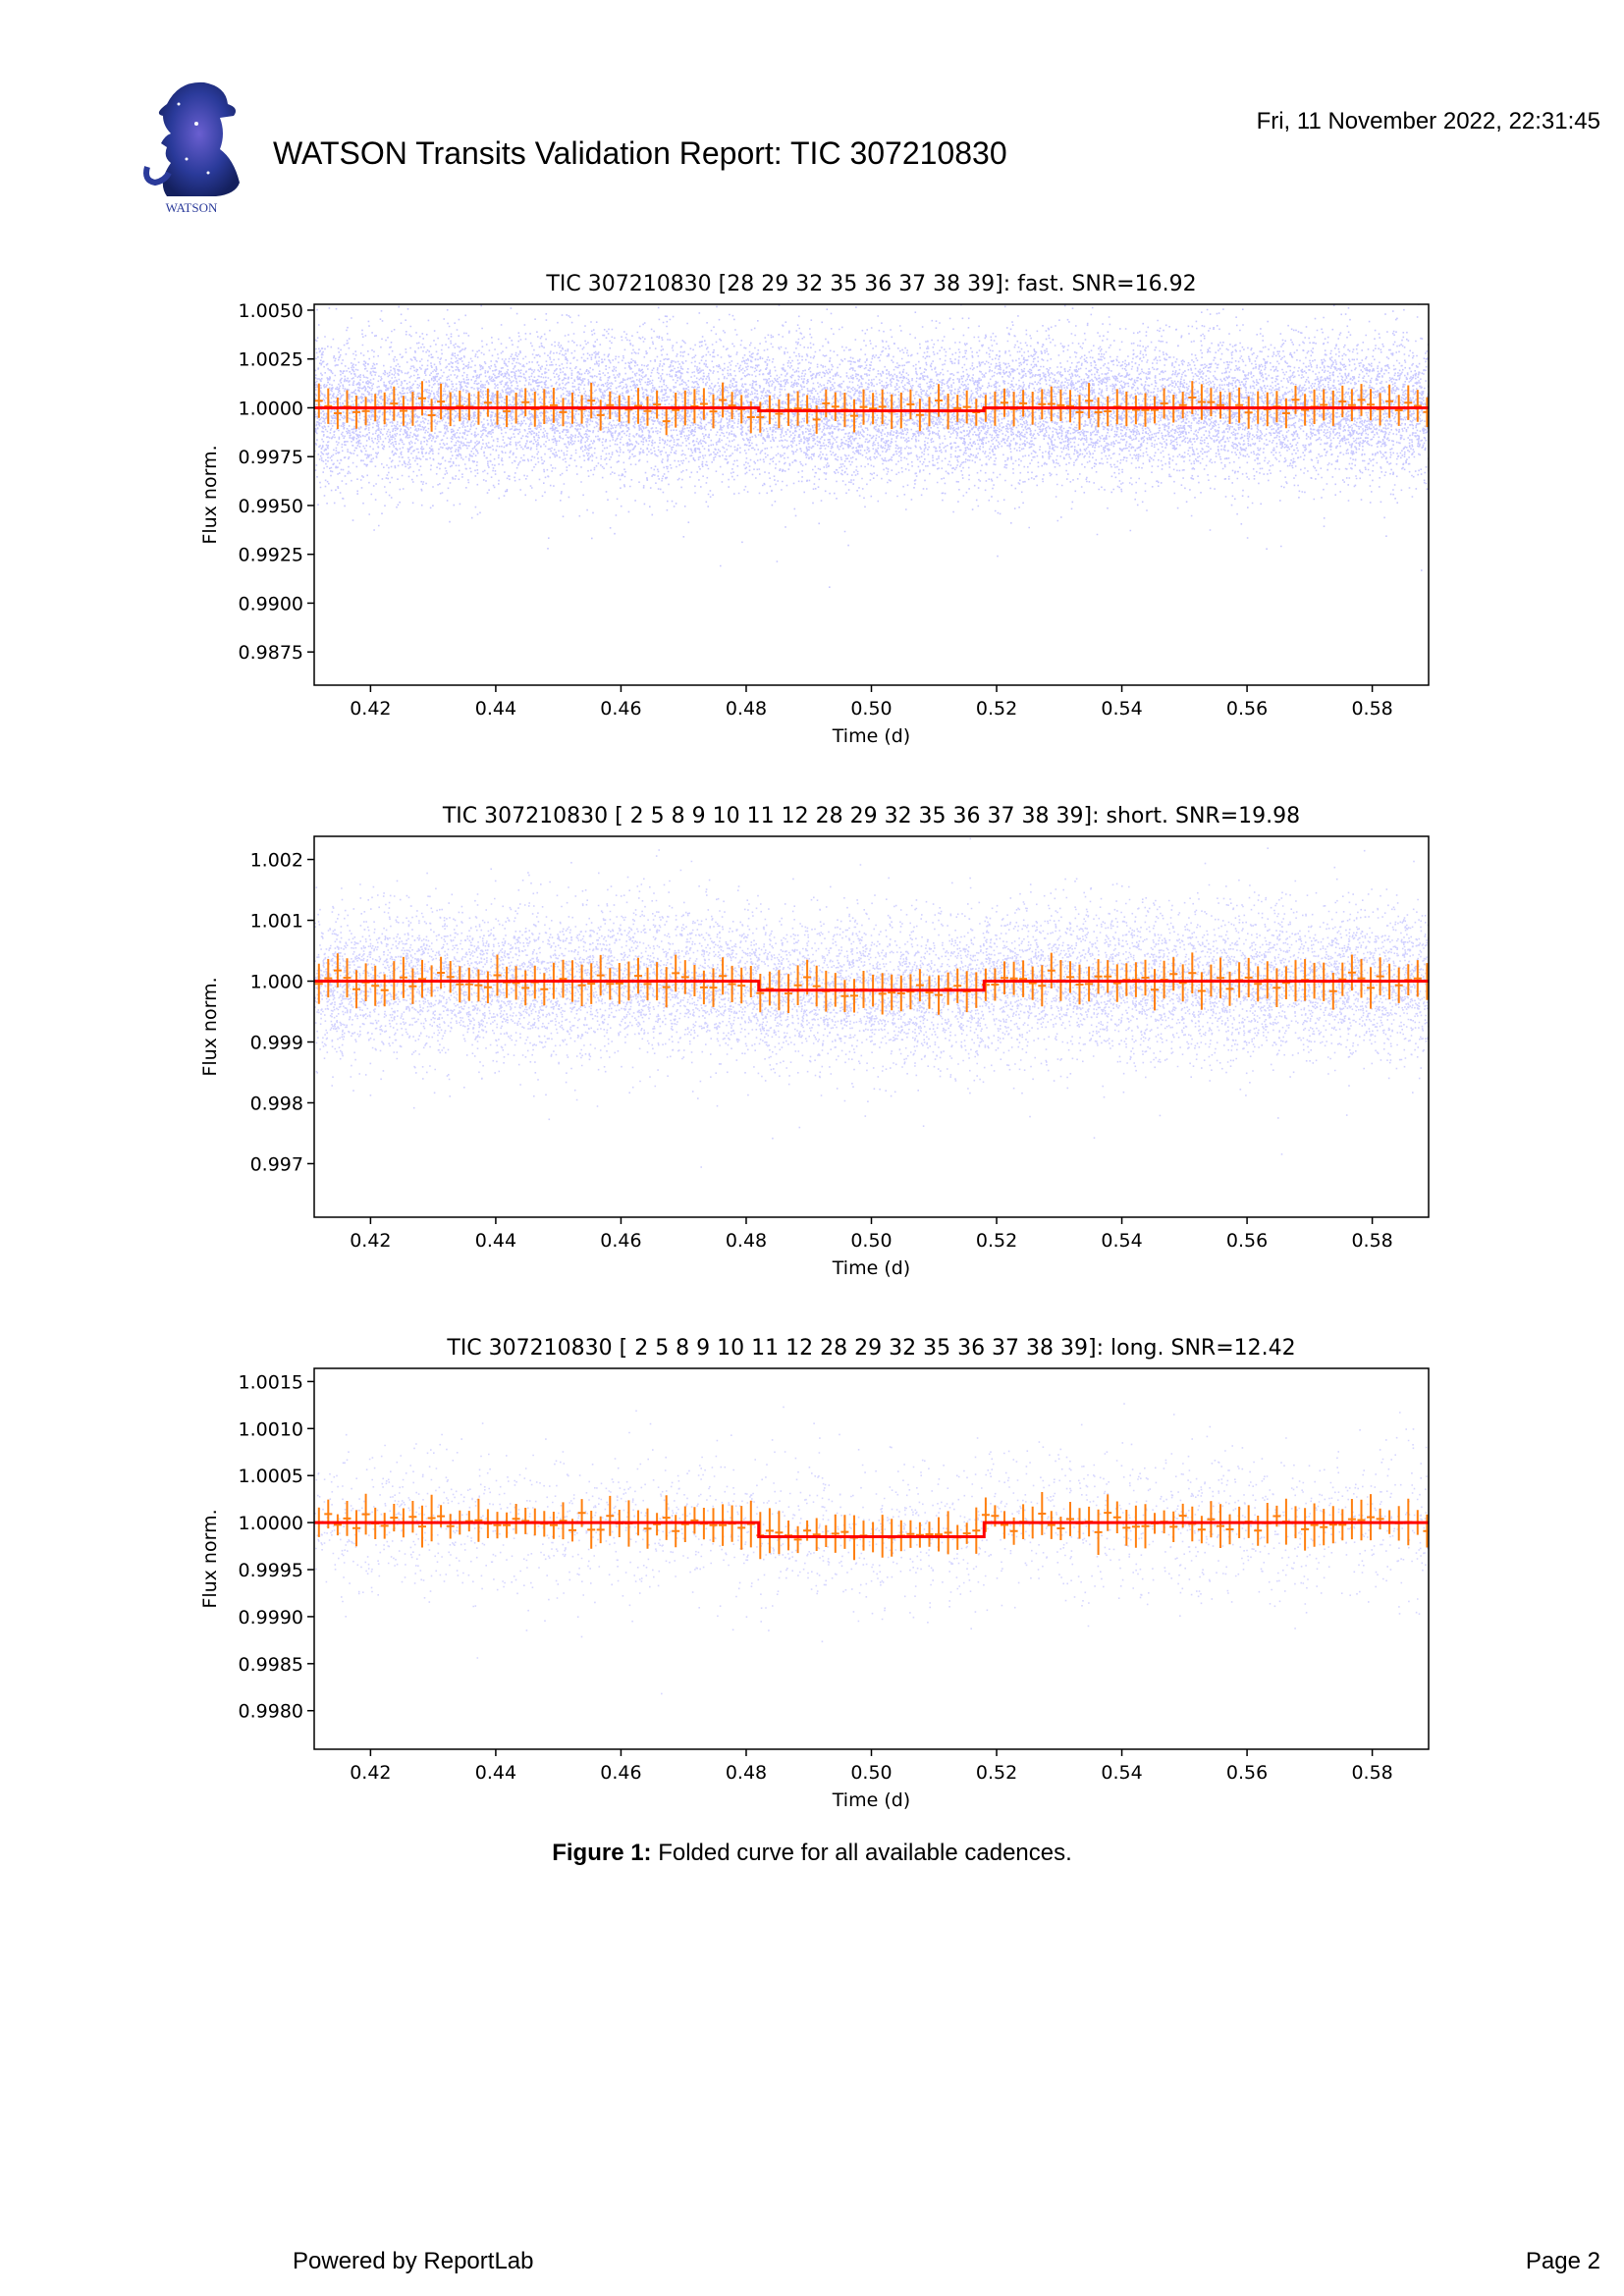 The height and width of the screenshot is (2296, 1624). Describe the element at coordinates (271, 360) in the screenshot. I see `y-tick-label: 1.0025` at that location.